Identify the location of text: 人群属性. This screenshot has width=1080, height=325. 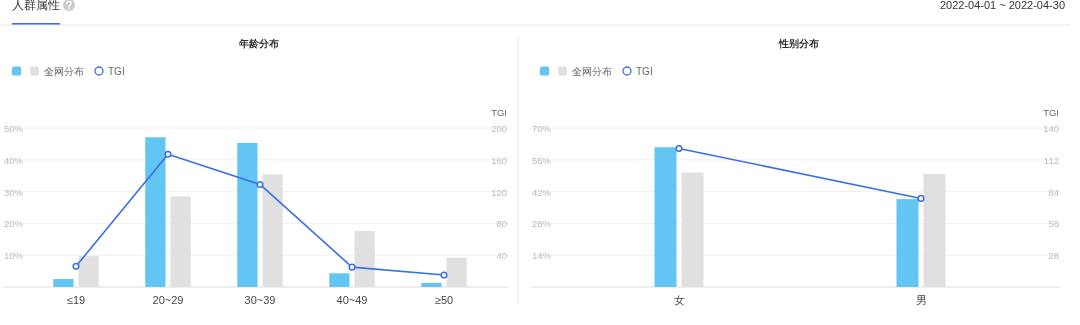
(36, 6).